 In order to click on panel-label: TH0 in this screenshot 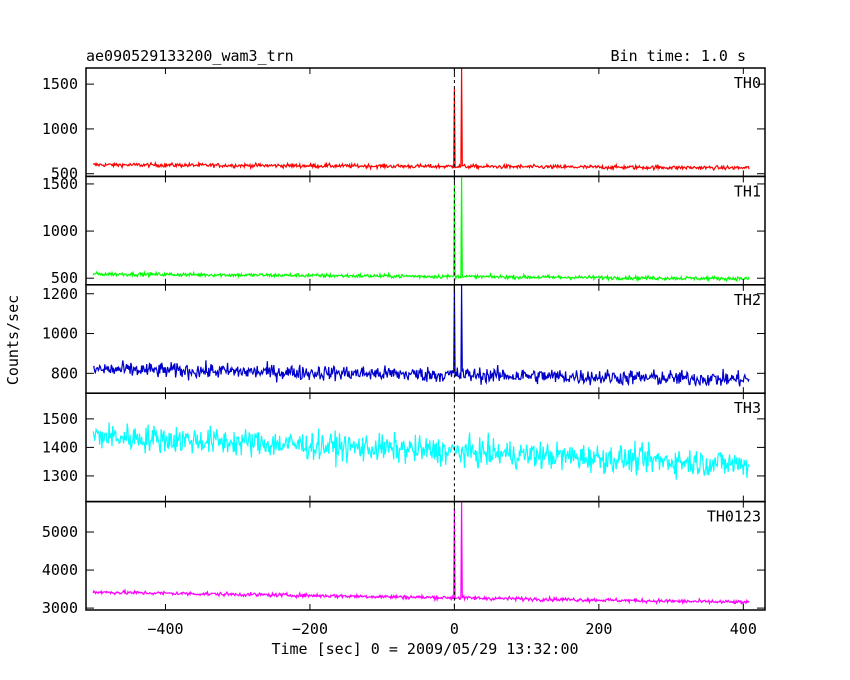, I will do `click(747, 83)`.